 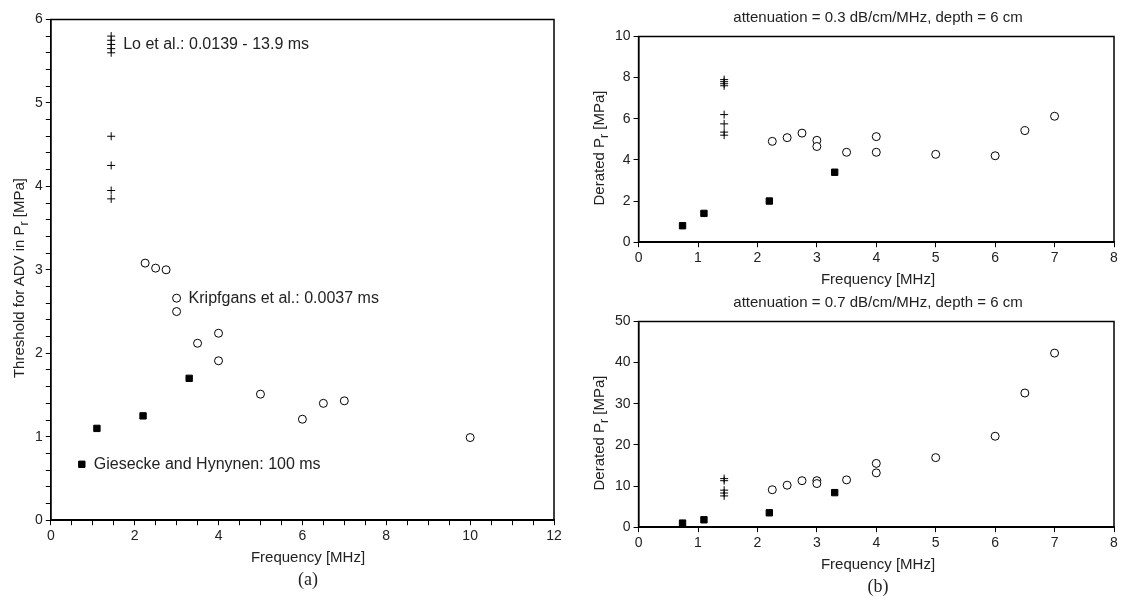 What do you see at coordinates (470, 535) in the screenshot?
I see `x-tick-label: 10` at bounding box center [470, 535].